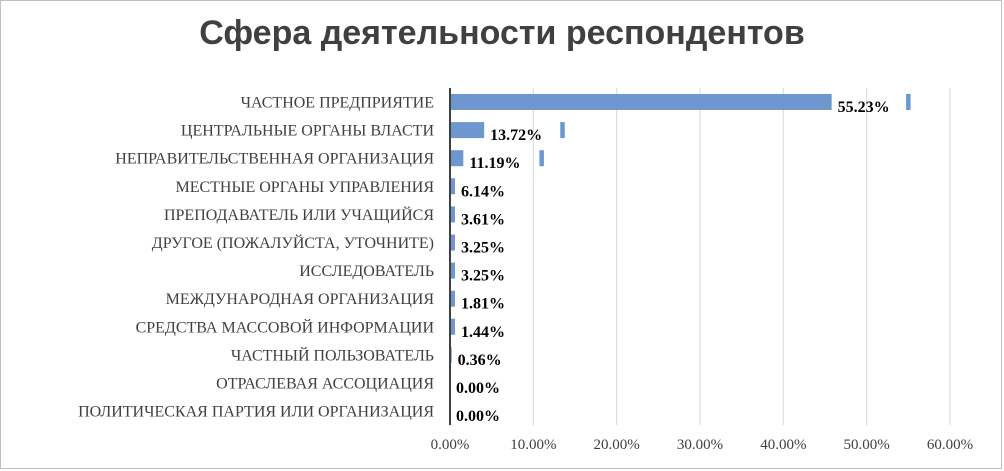 Image resolution: width=1004 pixels, height=471 pixels. I want to click on data-label: 55.23%, so click(864, 107).